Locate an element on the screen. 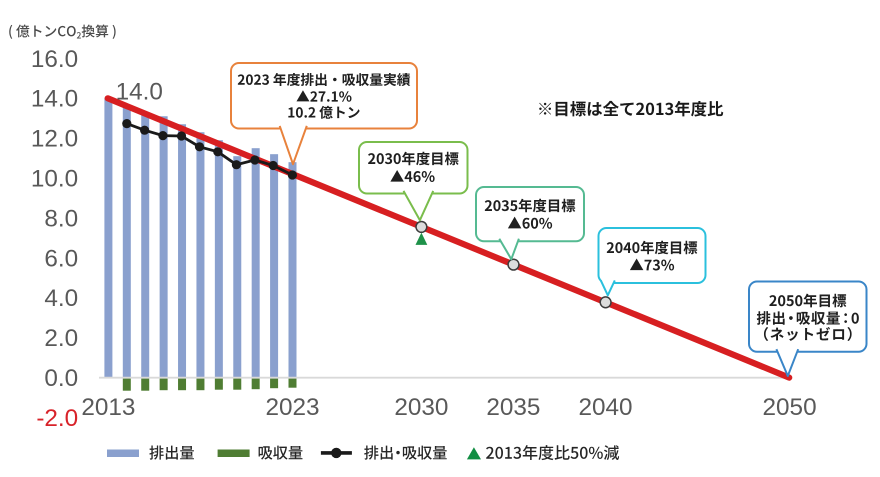 The height and width of the screenshot is (477, 880). svg-text: 2035 is located at coordinates (513, 407).